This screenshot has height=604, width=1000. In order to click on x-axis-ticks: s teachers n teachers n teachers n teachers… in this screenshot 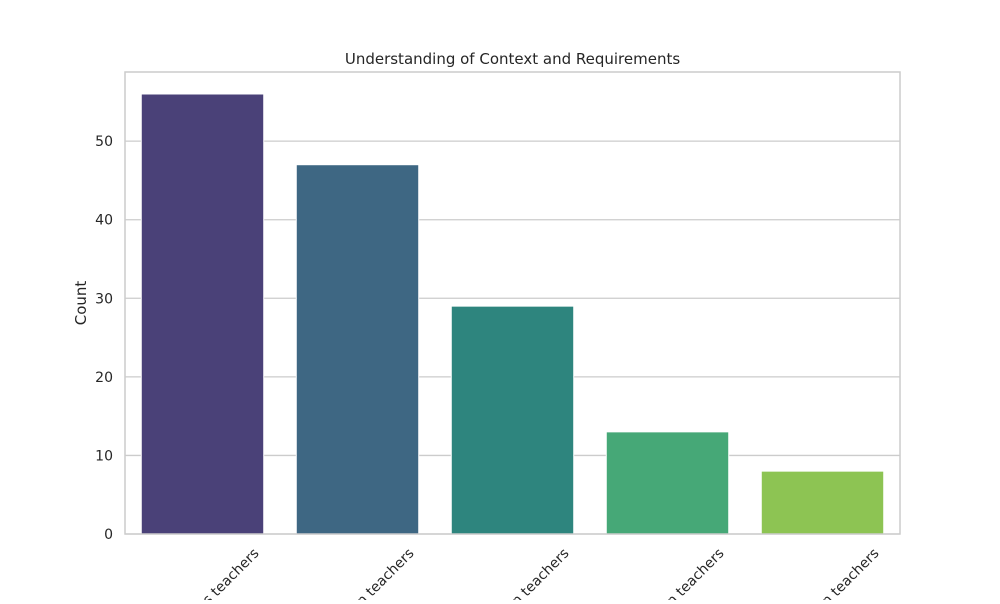, I will do `click(541, 575)`.